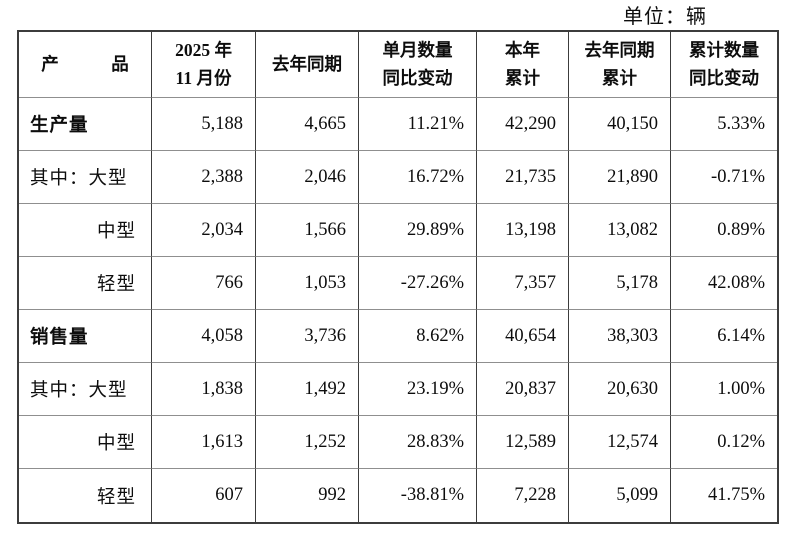 The width and height of the screenshot is (789, 544). I want to click on value-cell: 1,053, so click(307, 283).